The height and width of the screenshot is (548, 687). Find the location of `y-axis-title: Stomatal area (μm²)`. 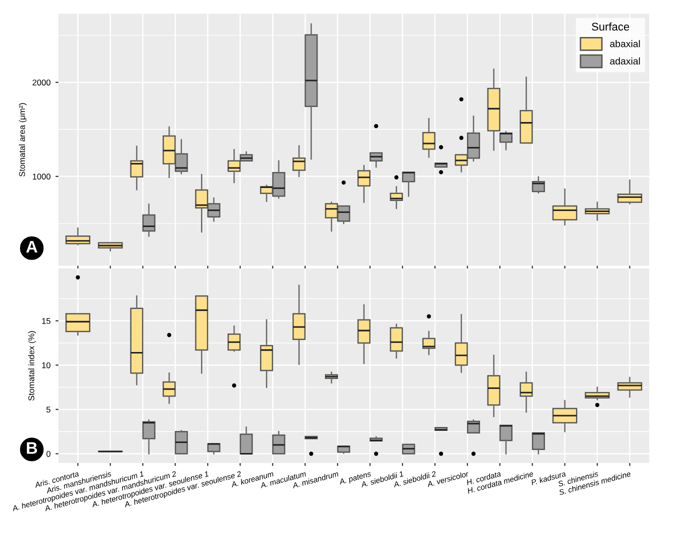

y-axis-title: Stomatal area (μm²) is located at coordinates (22, 139).